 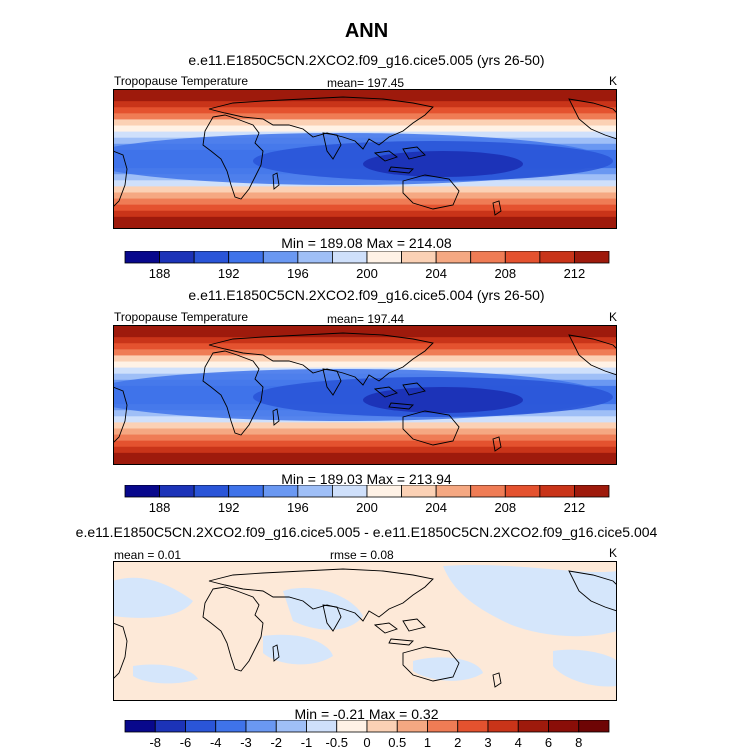 I want to click on panel3-units: K, so click(x=613, y=553).